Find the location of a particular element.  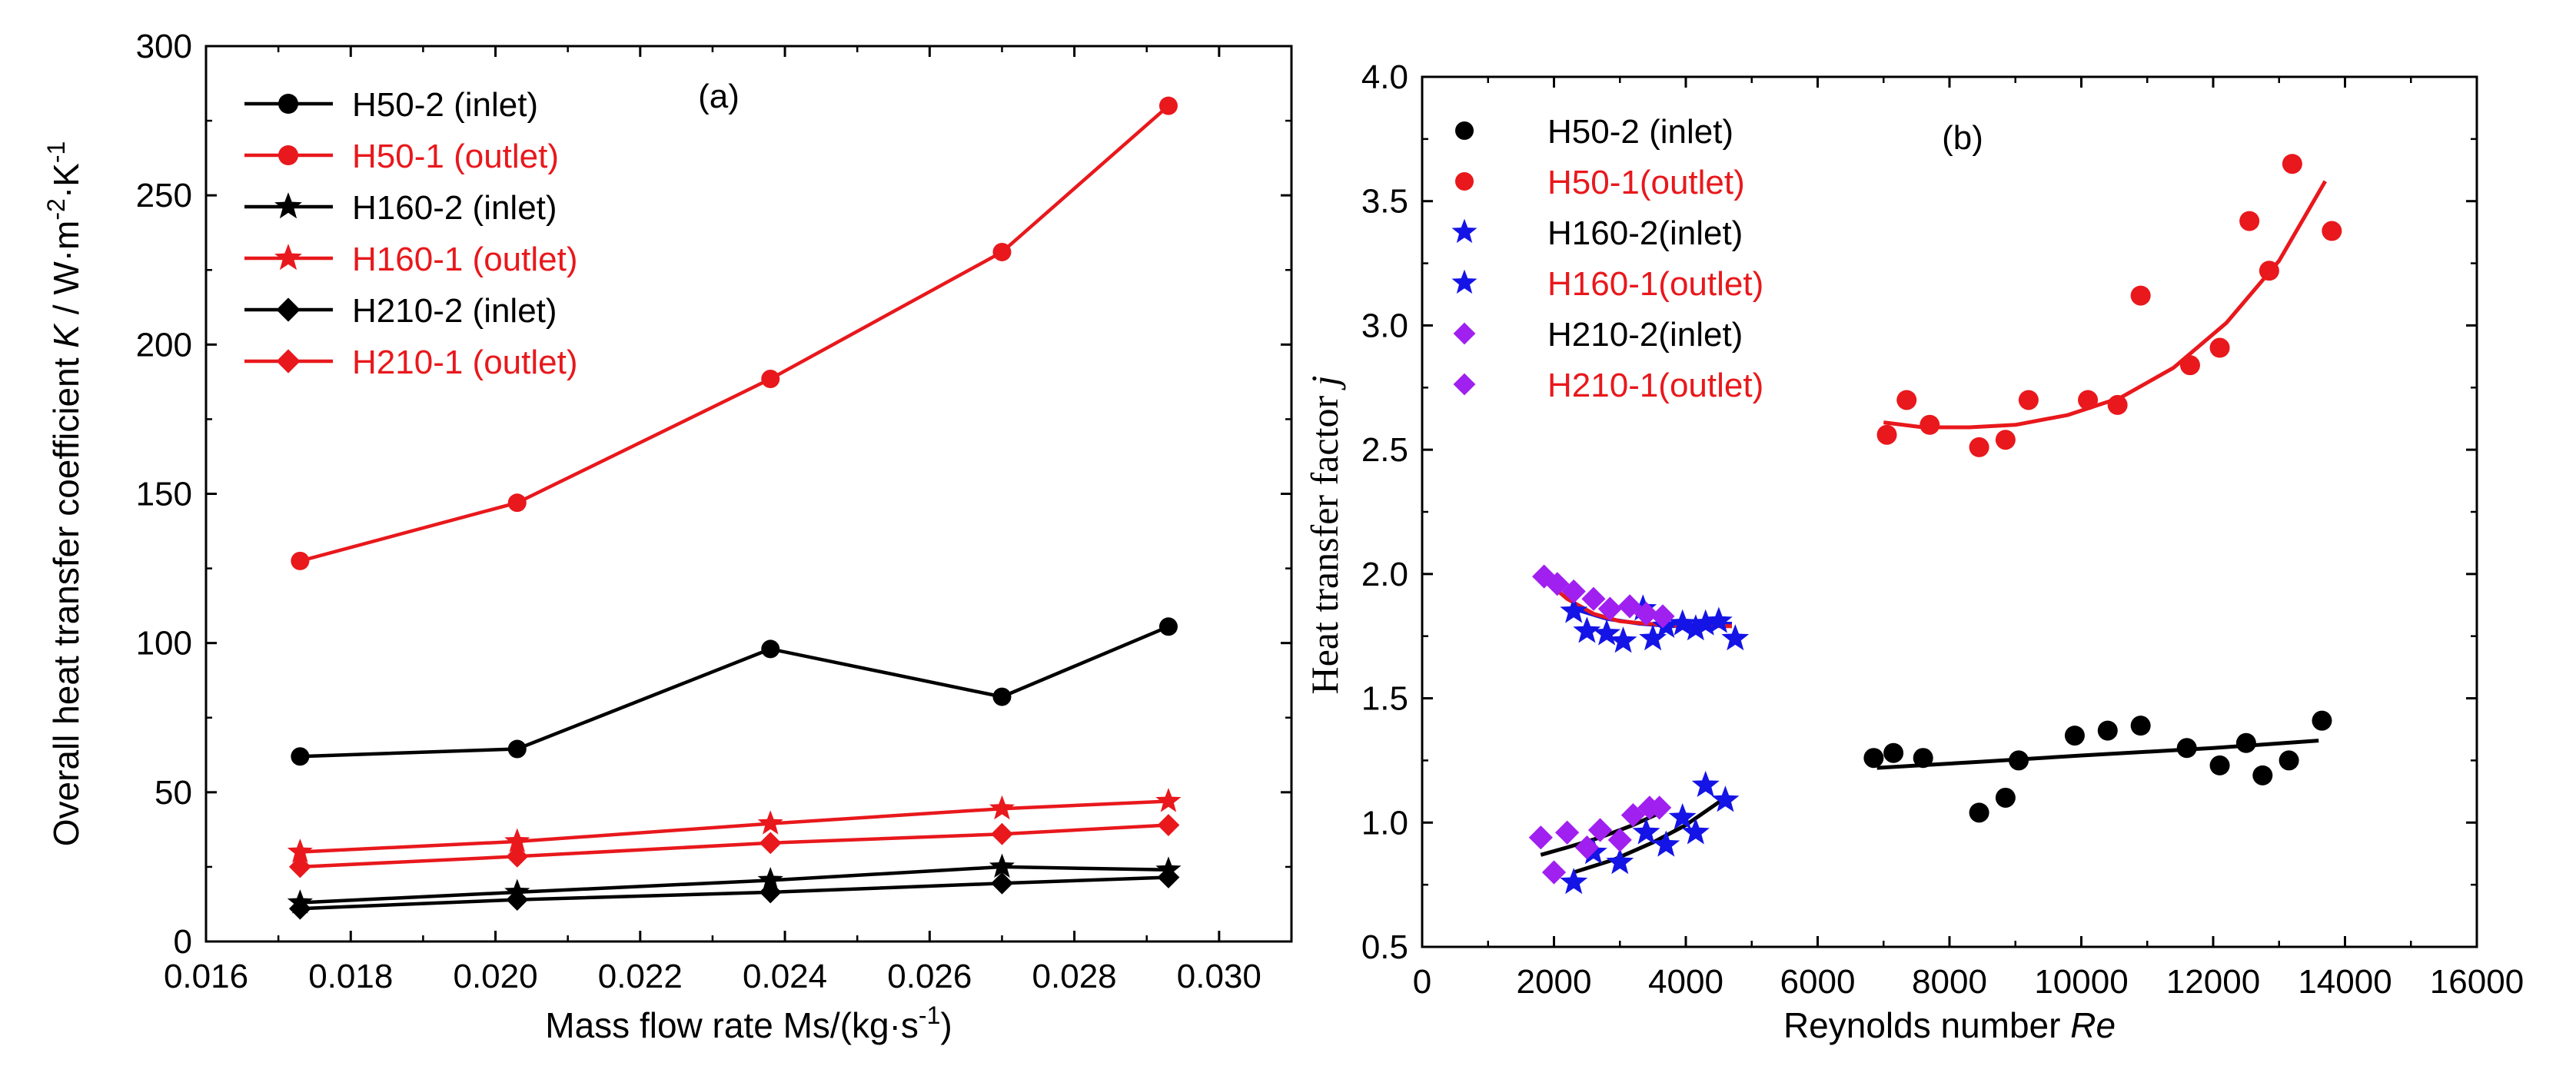

y-tick-label: 200 is located at coordinates (164, 345).